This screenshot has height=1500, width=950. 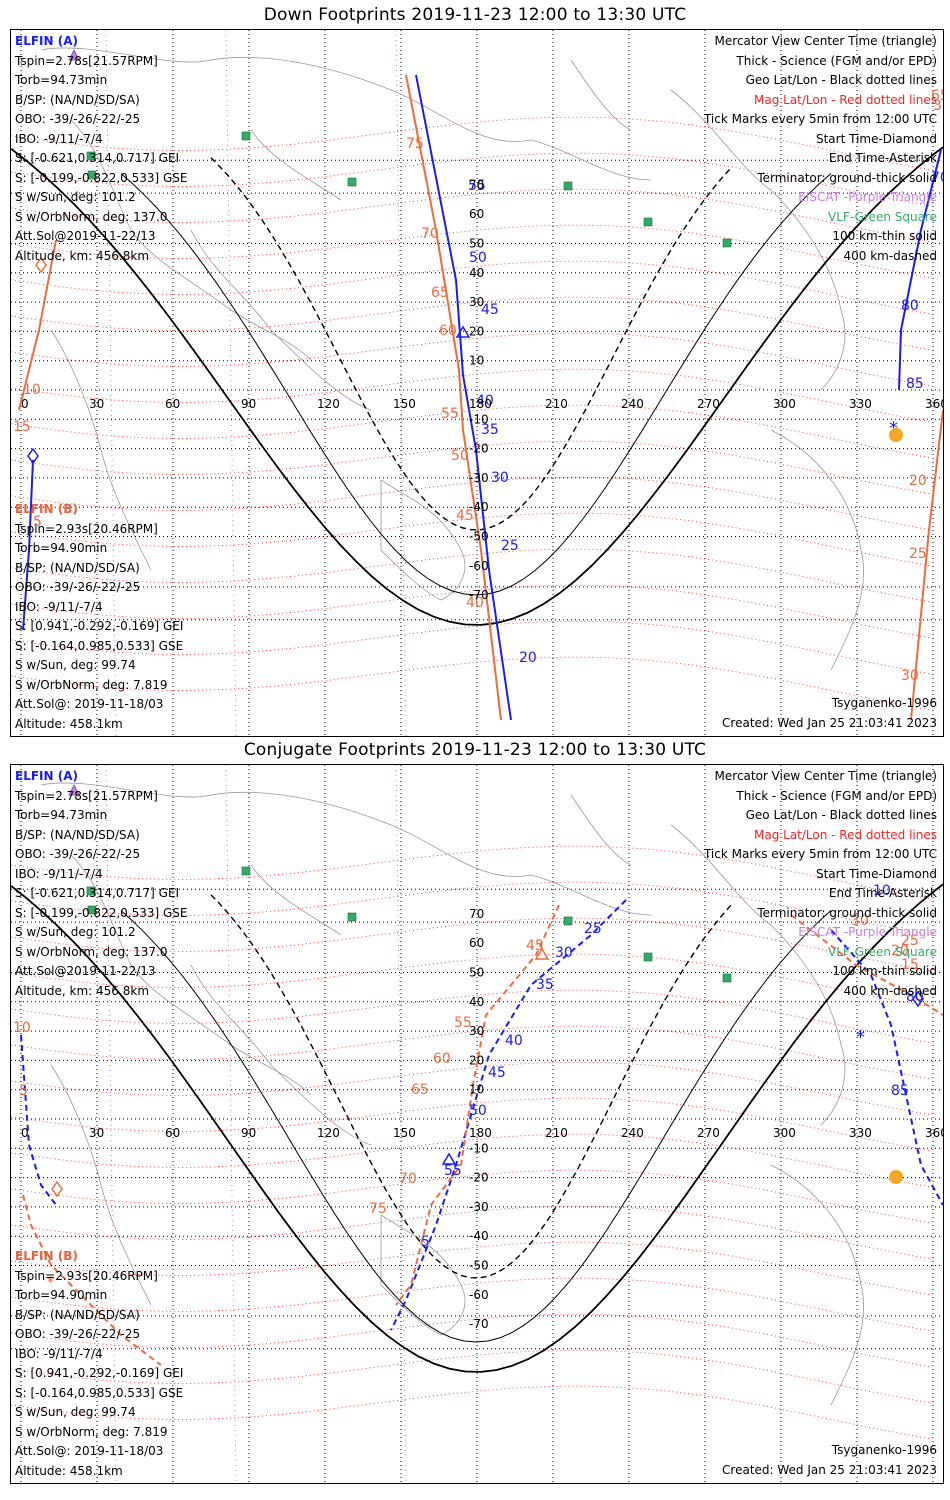 What do you see at coordinates (490, 430) in the screenshot?
I see `elfin-a-track-label: 35` at bounding box center [490, 430].